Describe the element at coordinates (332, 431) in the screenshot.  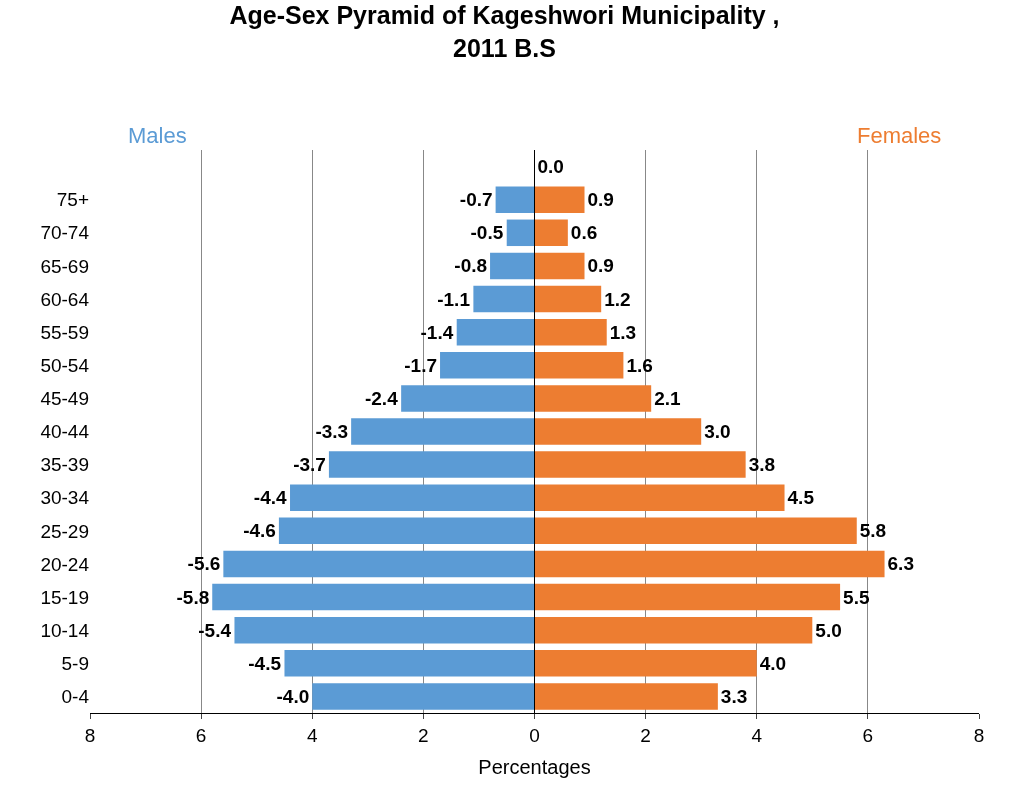
I see `data-label: -3.3` at that location.